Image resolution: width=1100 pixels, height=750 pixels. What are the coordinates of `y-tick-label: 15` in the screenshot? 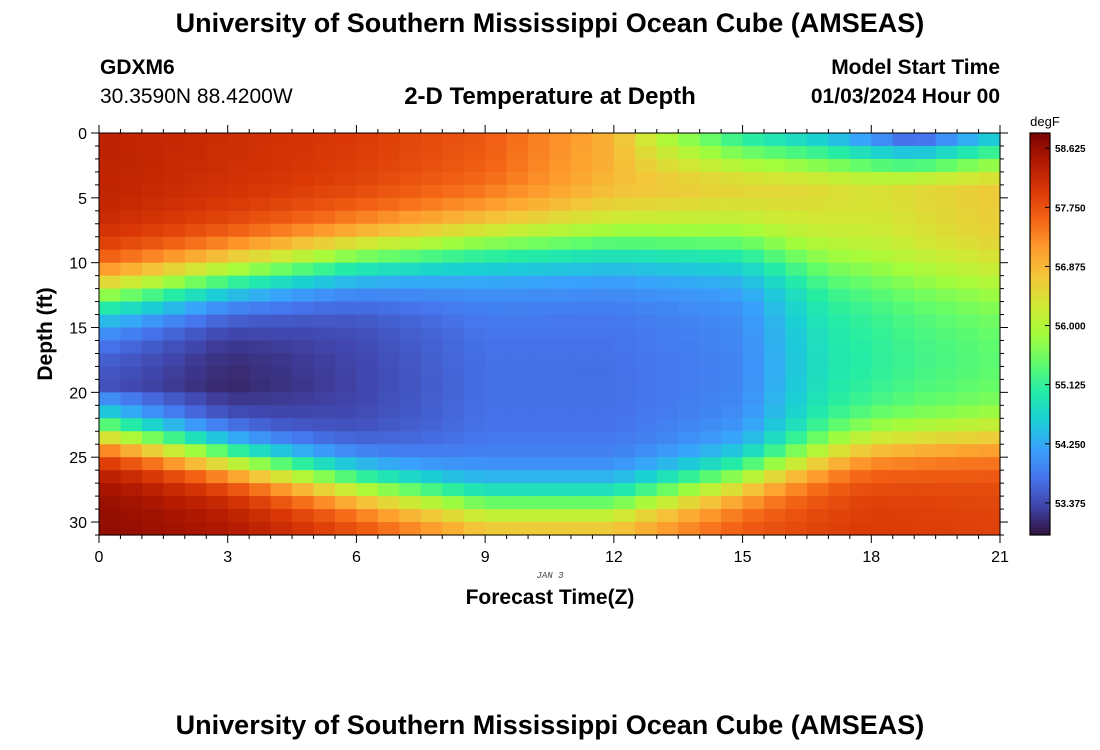 It's located at (78, 329).